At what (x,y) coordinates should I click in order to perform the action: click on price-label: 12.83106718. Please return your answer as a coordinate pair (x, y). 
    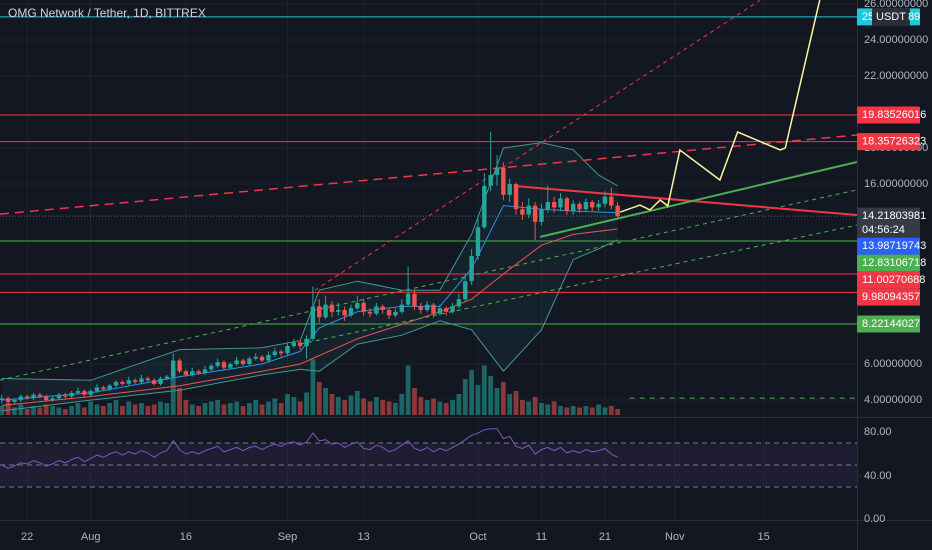
    Looking at the image, I should click on (894, 263).